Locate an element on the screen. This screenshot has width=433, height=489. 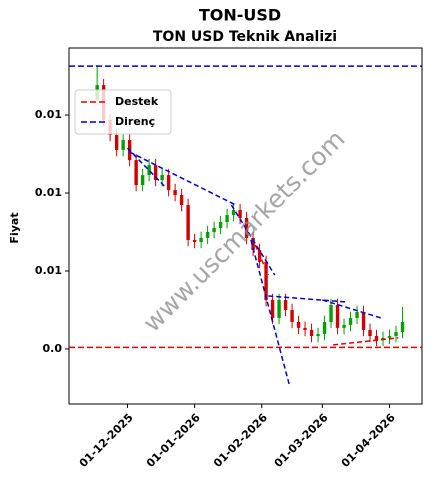
legend-box is located at coordinates (123, 112).